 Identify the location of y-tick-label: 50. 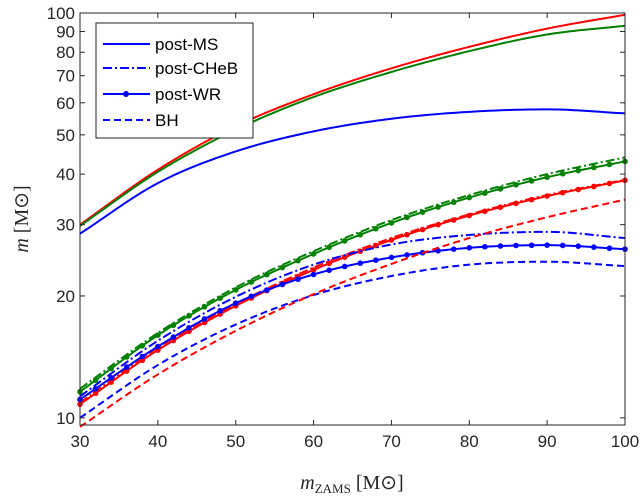
(65, 135).